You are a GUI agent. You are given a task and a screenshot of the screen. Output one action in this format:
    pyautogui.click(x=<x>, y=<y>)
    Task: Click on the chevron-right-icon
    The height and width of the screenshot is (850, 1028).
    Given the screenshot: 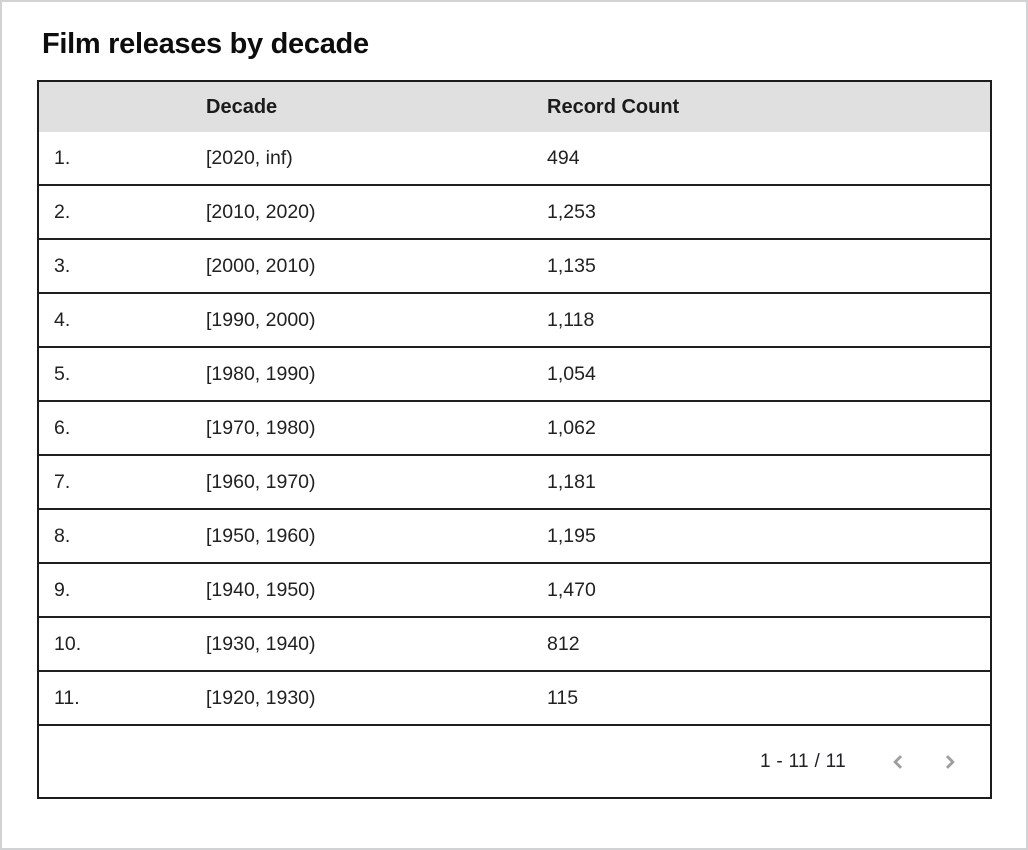 What is the action you would take?
    pyautogui.click(x=950, y=762)
    